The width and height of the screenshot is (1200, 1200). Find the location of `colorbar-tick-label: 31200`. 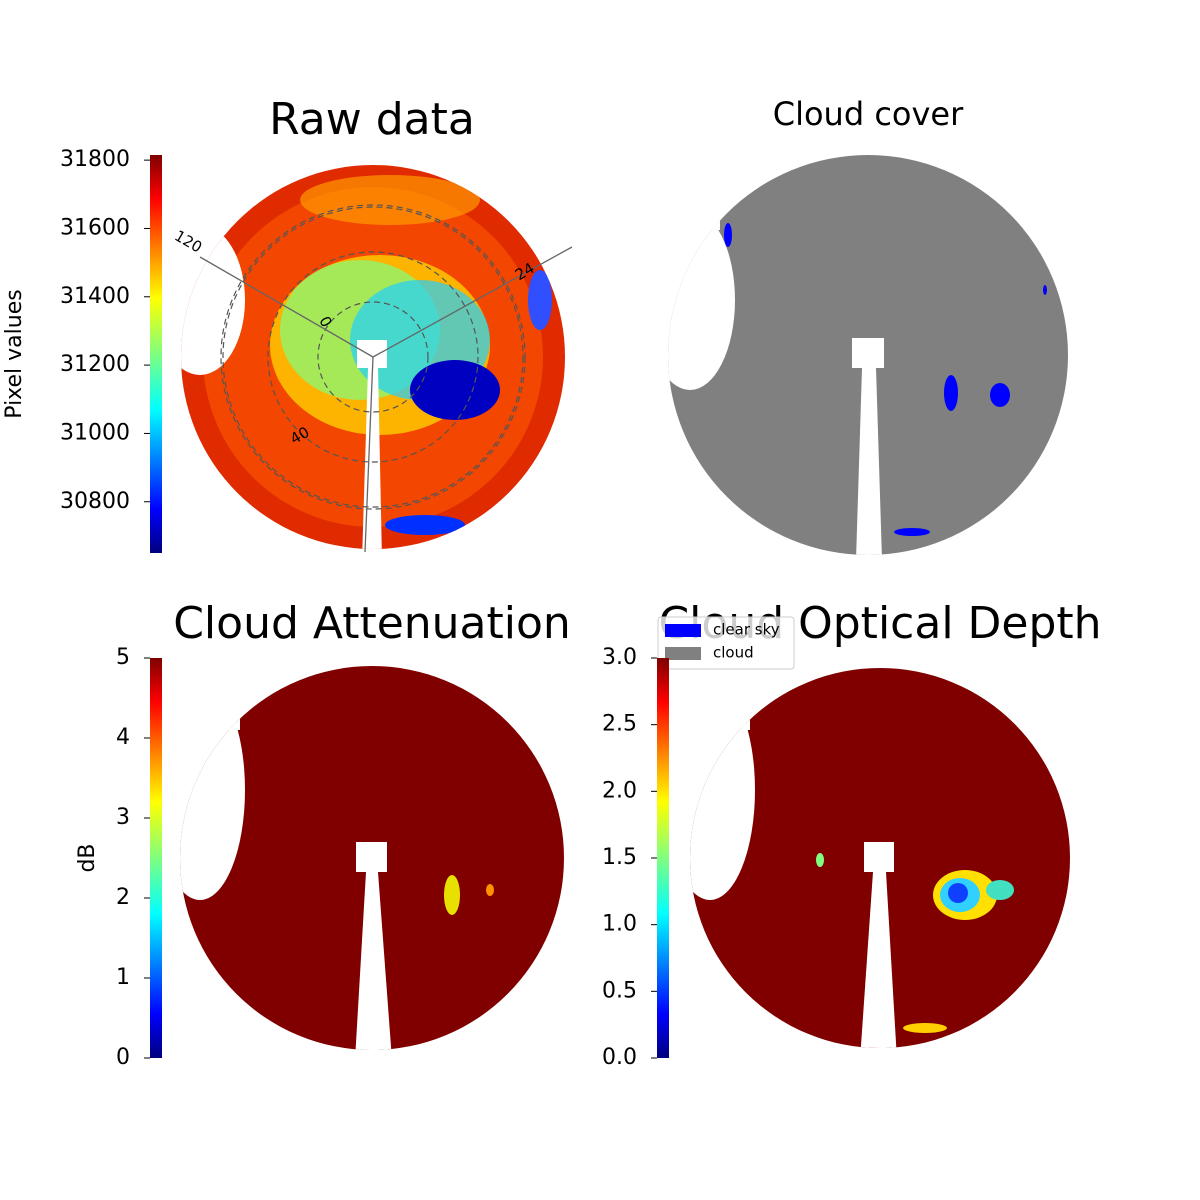

colorbar-tick-label: 31200 is located at coordinates (95, 364).